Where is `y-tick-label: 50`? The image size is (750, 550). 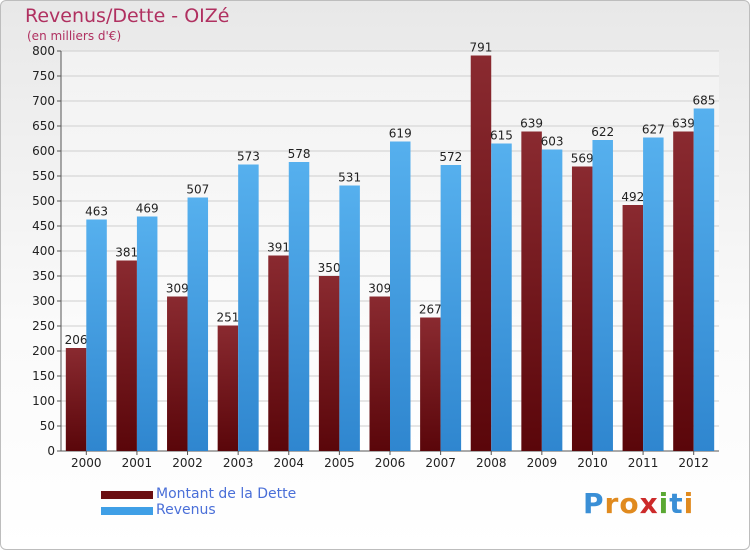
y-tick-label: 50 is located at coordinates (47, 426).